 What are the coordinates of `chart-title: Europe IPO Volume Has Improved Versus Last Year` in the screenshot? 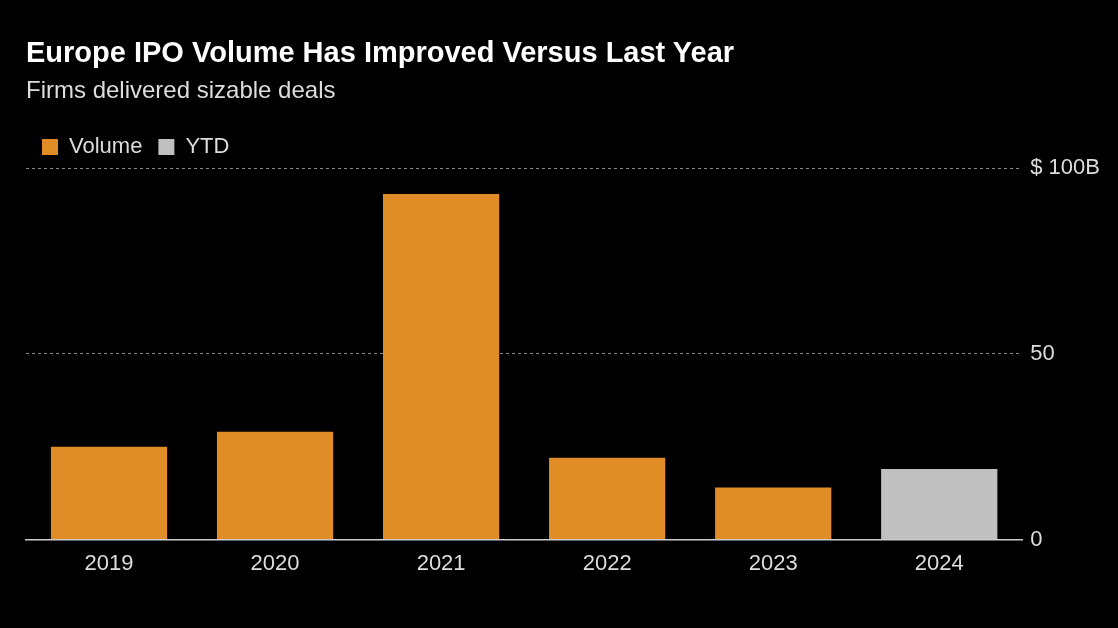 It's located at (380, 52).